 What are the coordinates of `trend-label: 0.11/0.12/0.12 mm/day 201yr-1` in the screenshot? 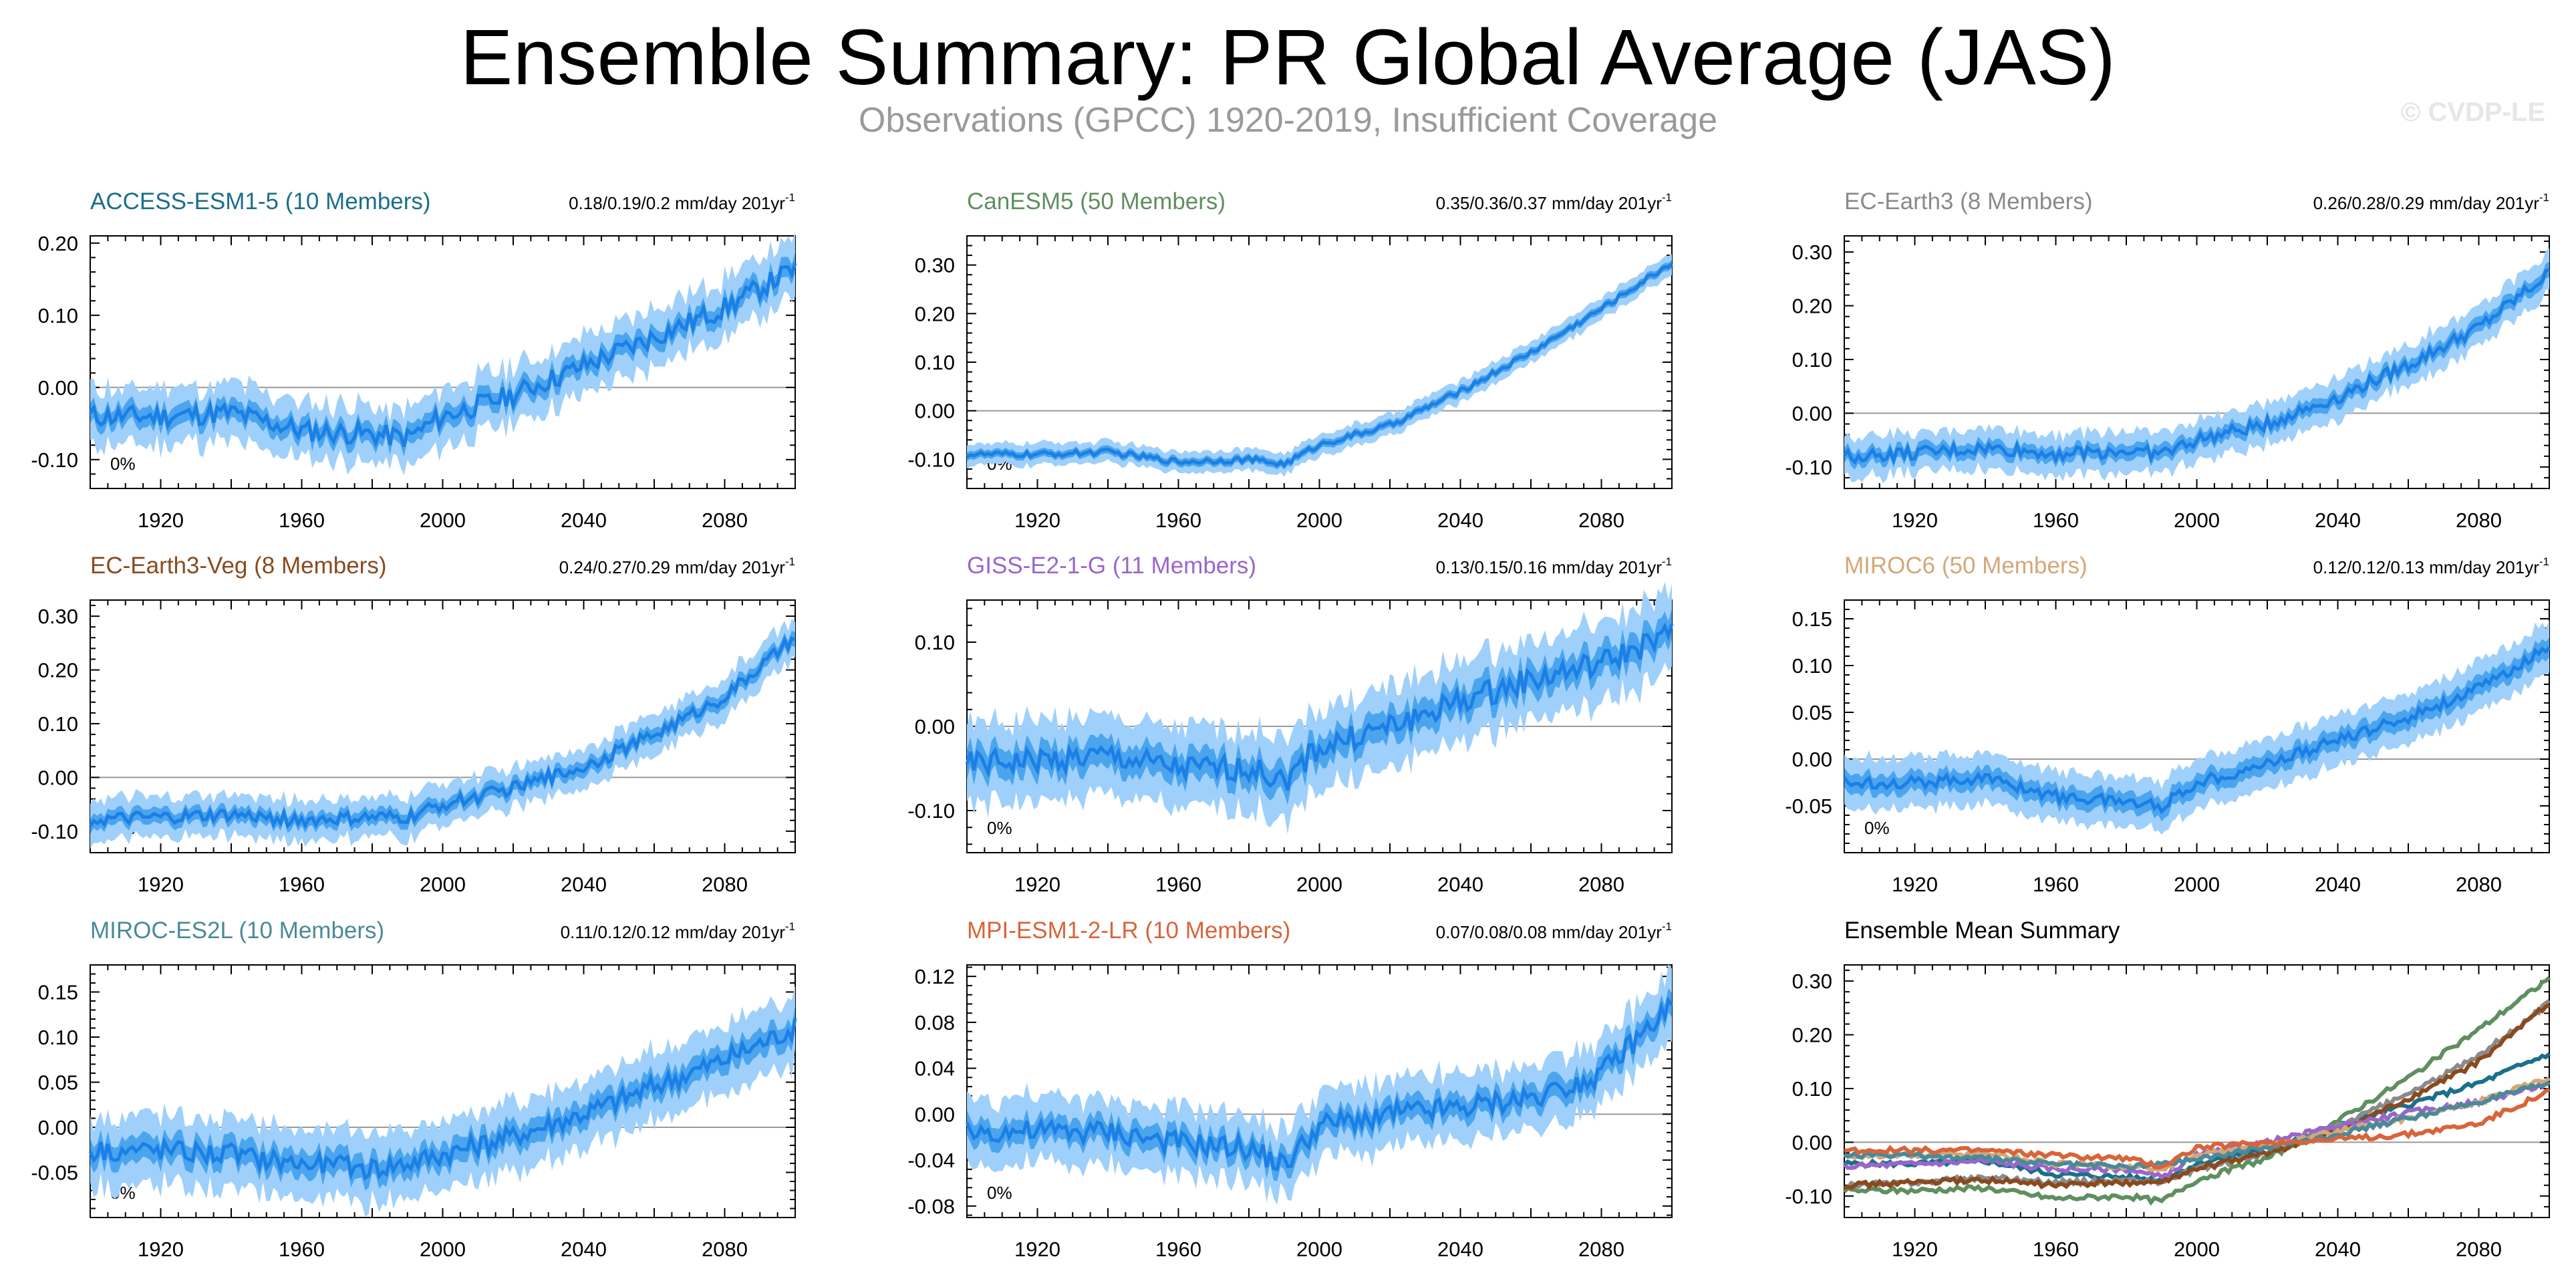 It's located at (678, 931).